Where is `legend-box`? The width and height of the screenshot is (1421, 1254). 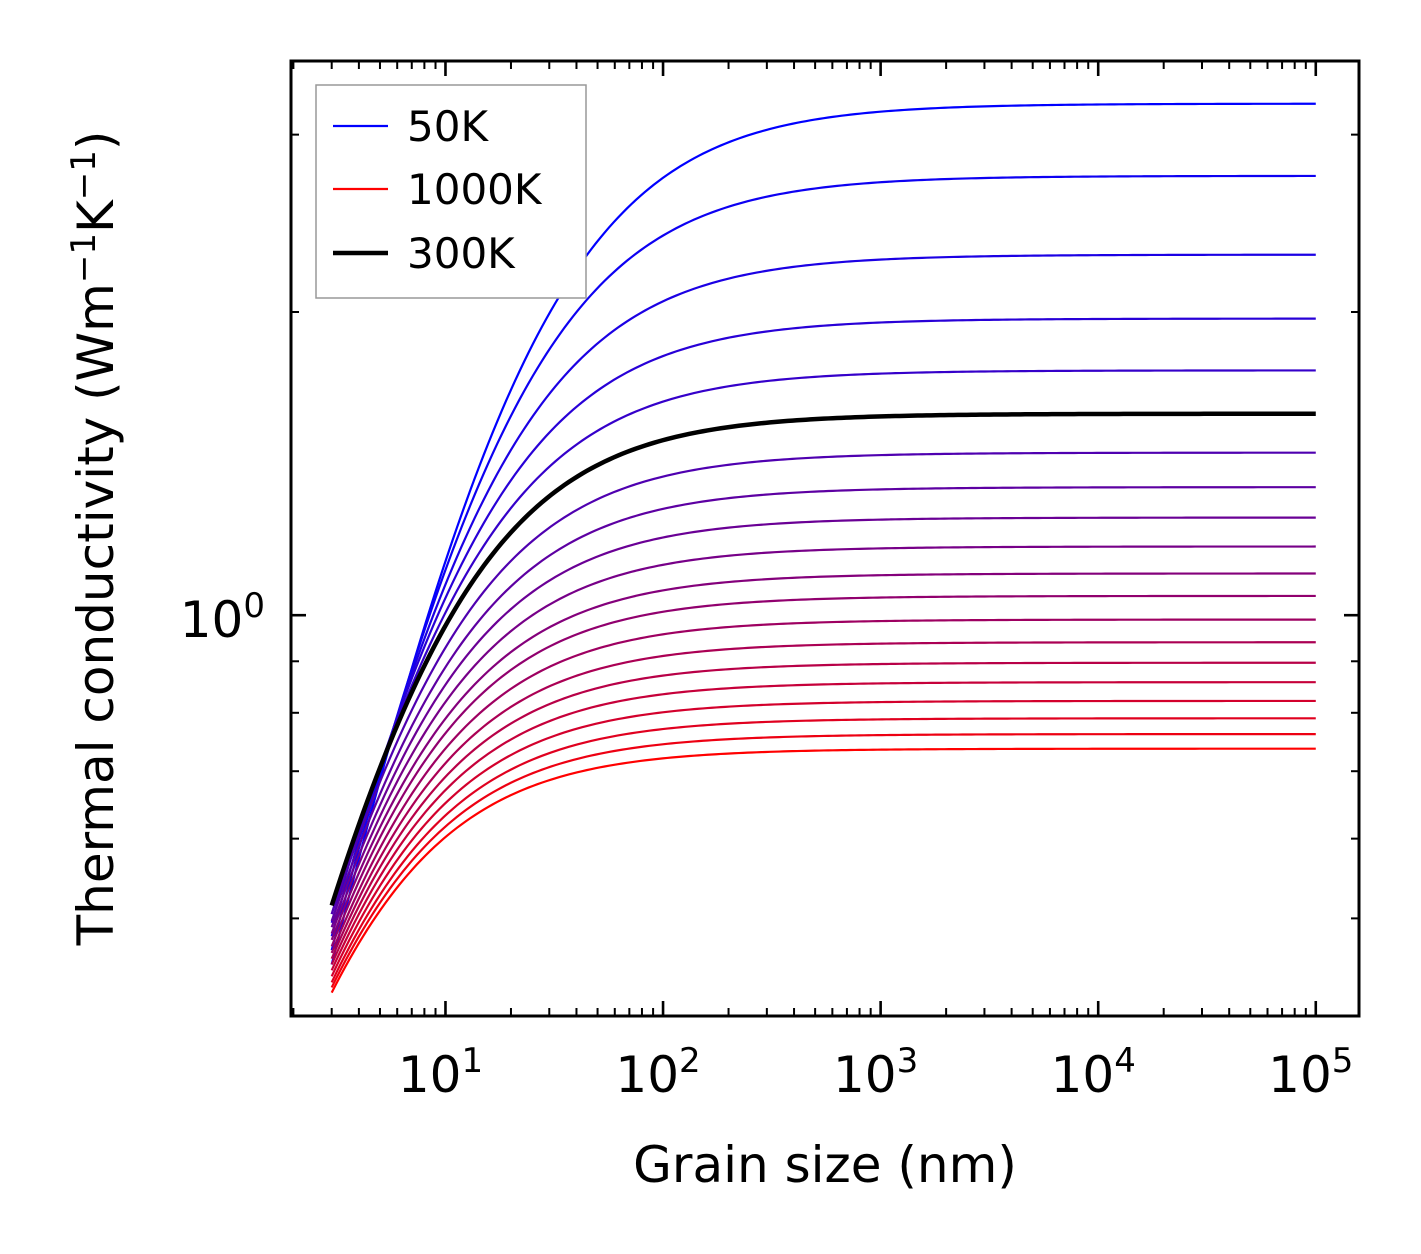 legend-box is located at coordinates (451, 191).